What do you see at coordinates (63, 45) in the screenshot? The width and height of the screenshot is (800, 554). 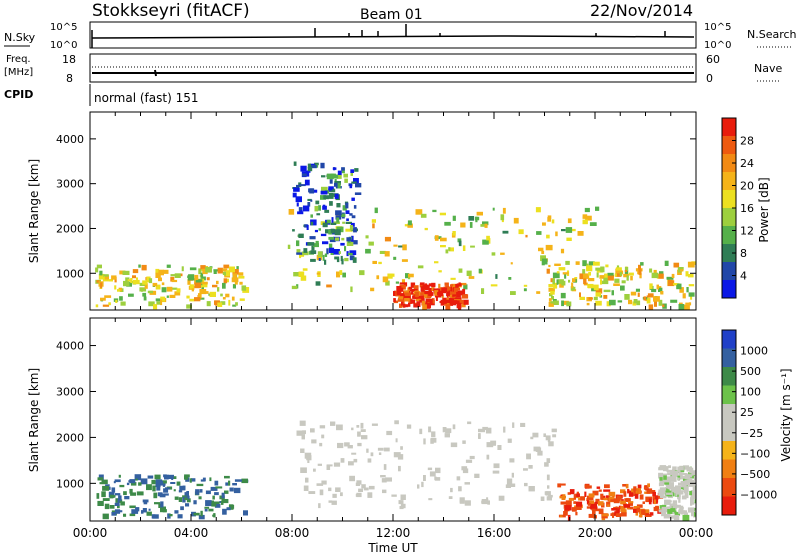 I see `nsky-tick-low: 10^0` at bounding box center [63, 45].